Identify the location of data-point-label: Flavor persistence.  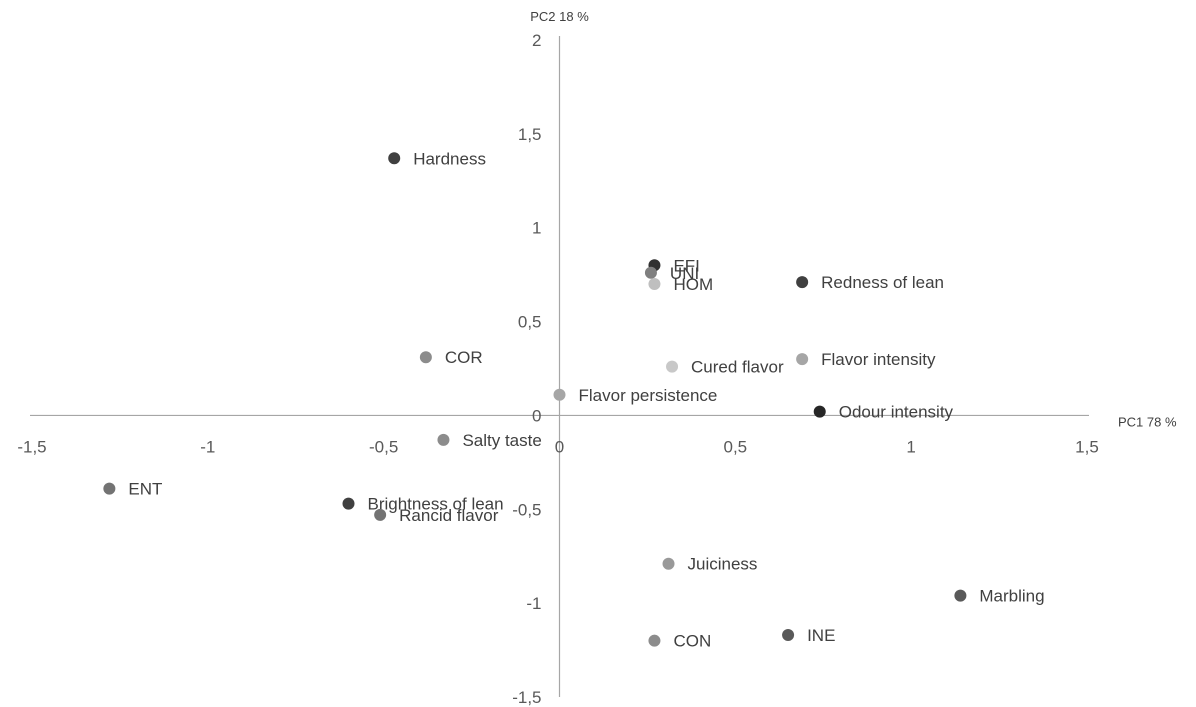
(648, 395).